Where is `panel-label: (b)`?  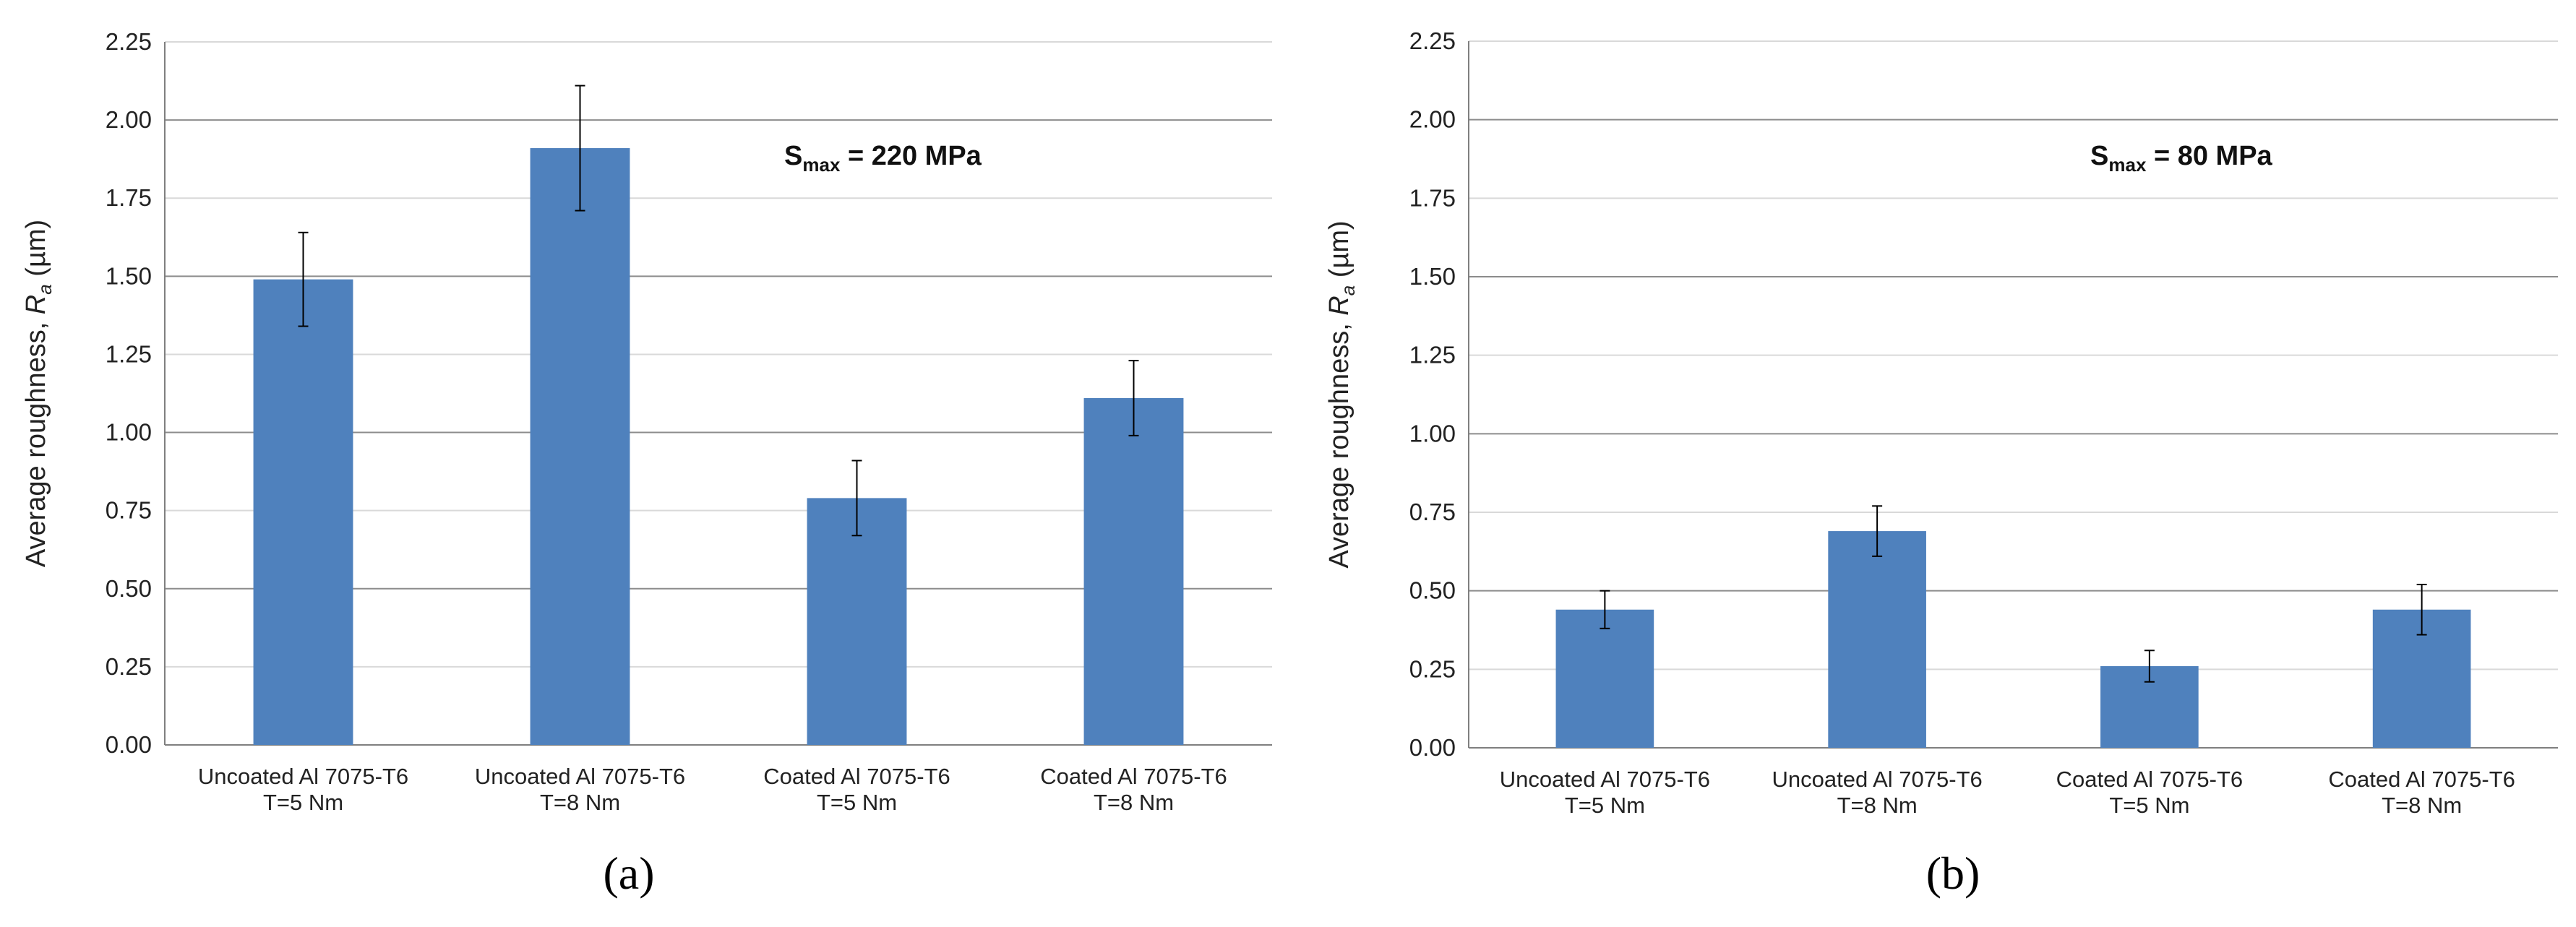 panel-label: (b) is located at coordinates (1953, 873).